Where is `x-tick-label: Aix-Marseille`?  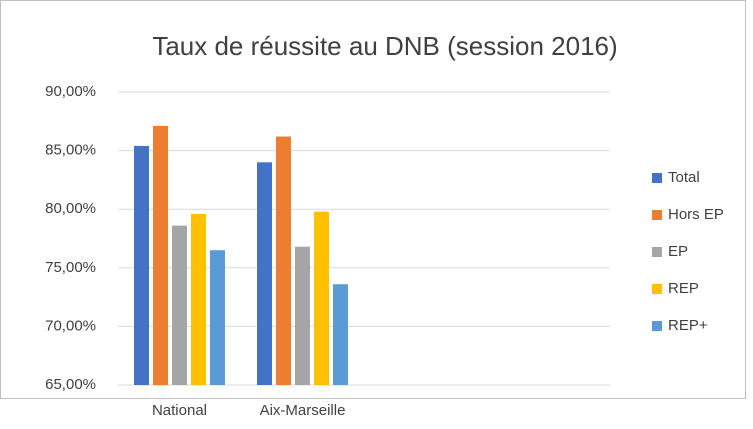 x-tick-label: Aix-Marseille is located at coordinates (303, 410).